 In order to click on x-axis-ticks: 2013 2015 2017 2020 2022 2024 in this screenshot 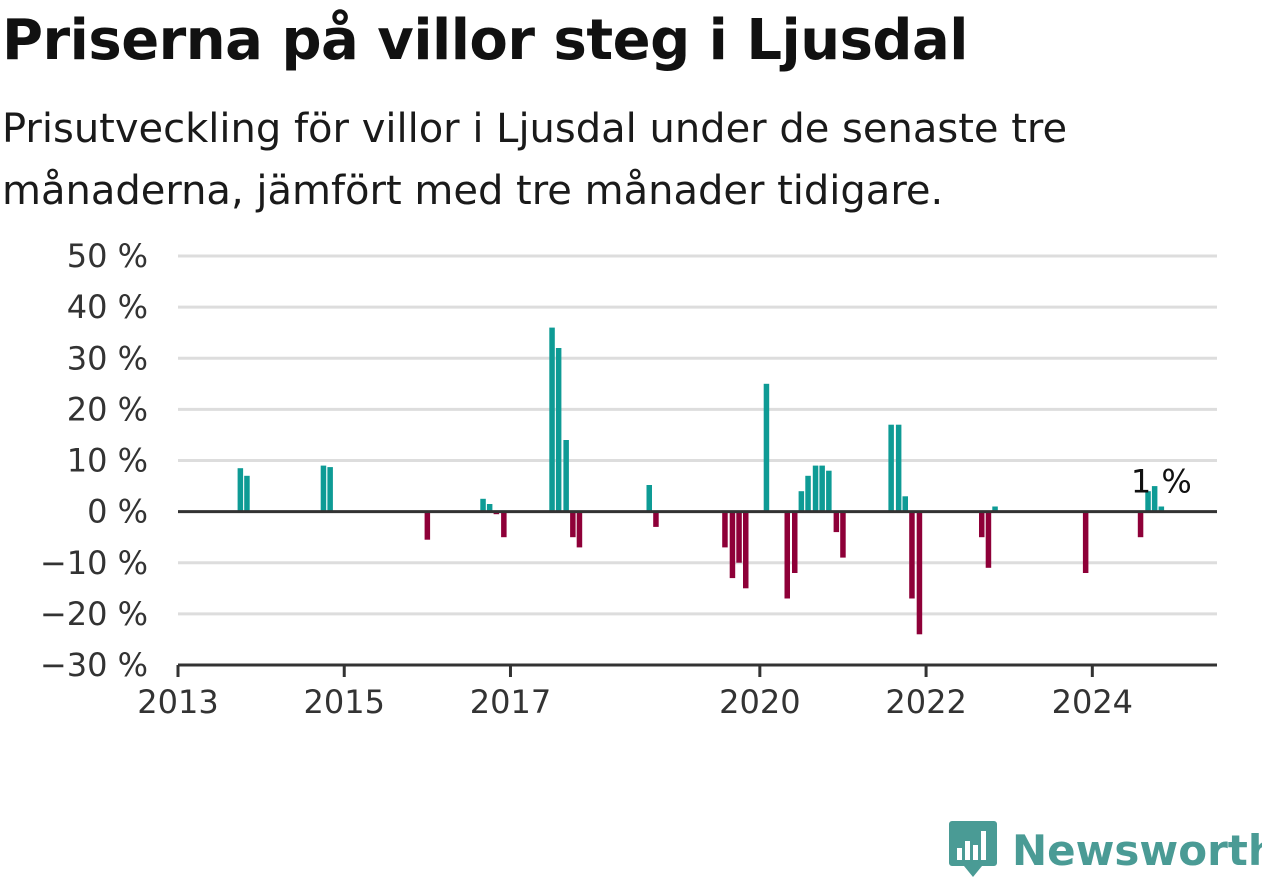, I will do `click(635, 693)`.